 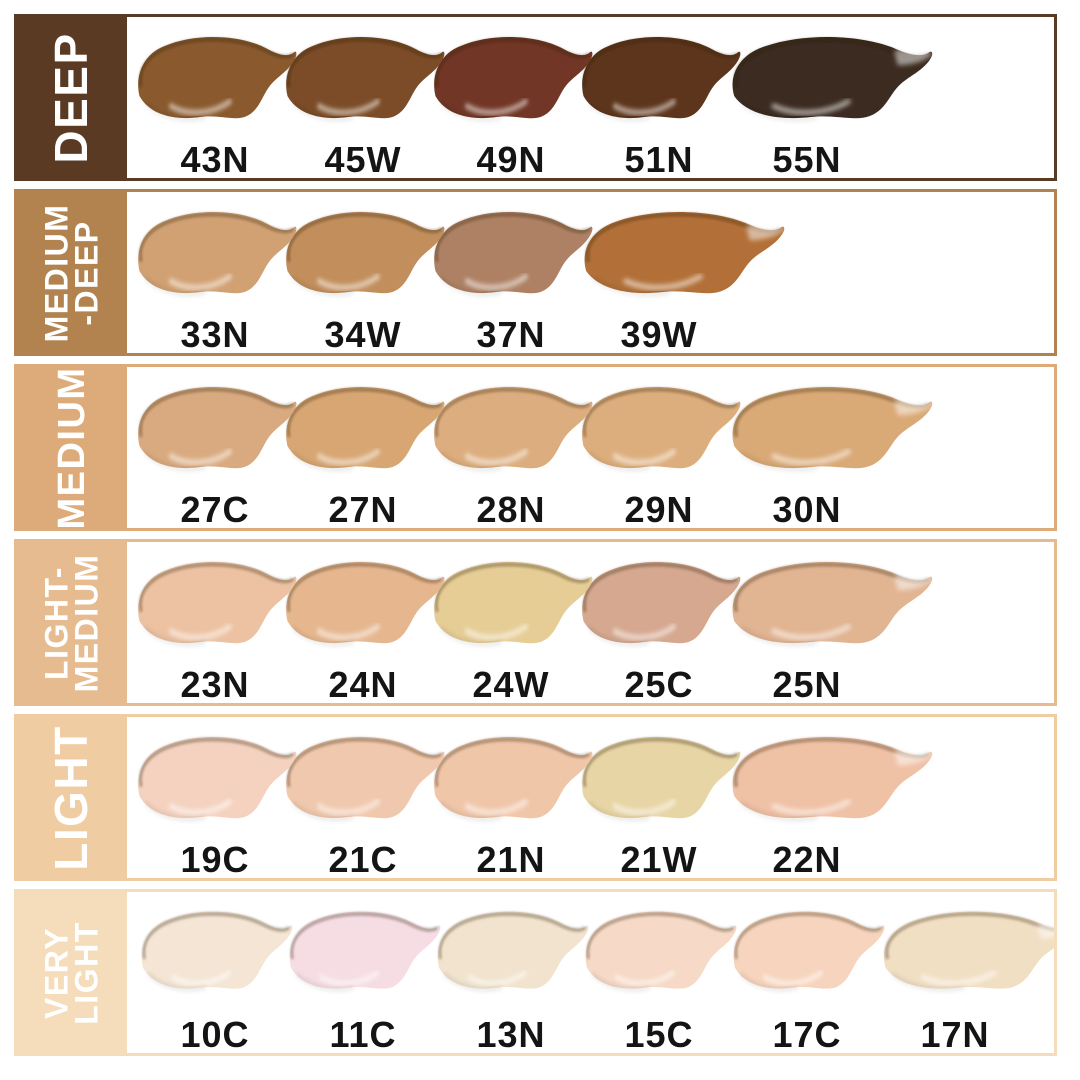 I want to click on category-band: MEDIUM -DEEP, so click(x=72, y=272).